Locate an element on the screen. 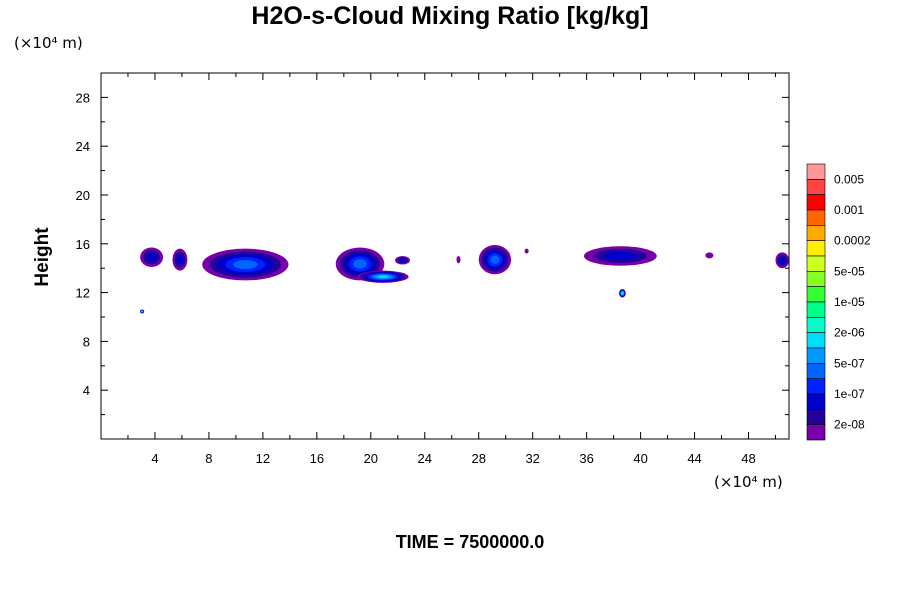 This screenshot has width=900, height=600. colorbar-label: 2e-06 is located at coordinates (849, 333).